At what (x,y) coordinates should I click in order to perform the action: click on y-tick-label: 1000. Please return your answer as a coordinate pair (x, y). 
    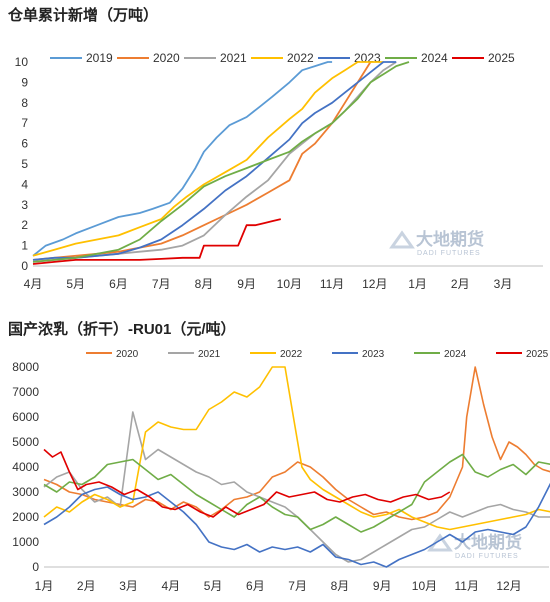
    Looking at the image, I should click on (25, 542).